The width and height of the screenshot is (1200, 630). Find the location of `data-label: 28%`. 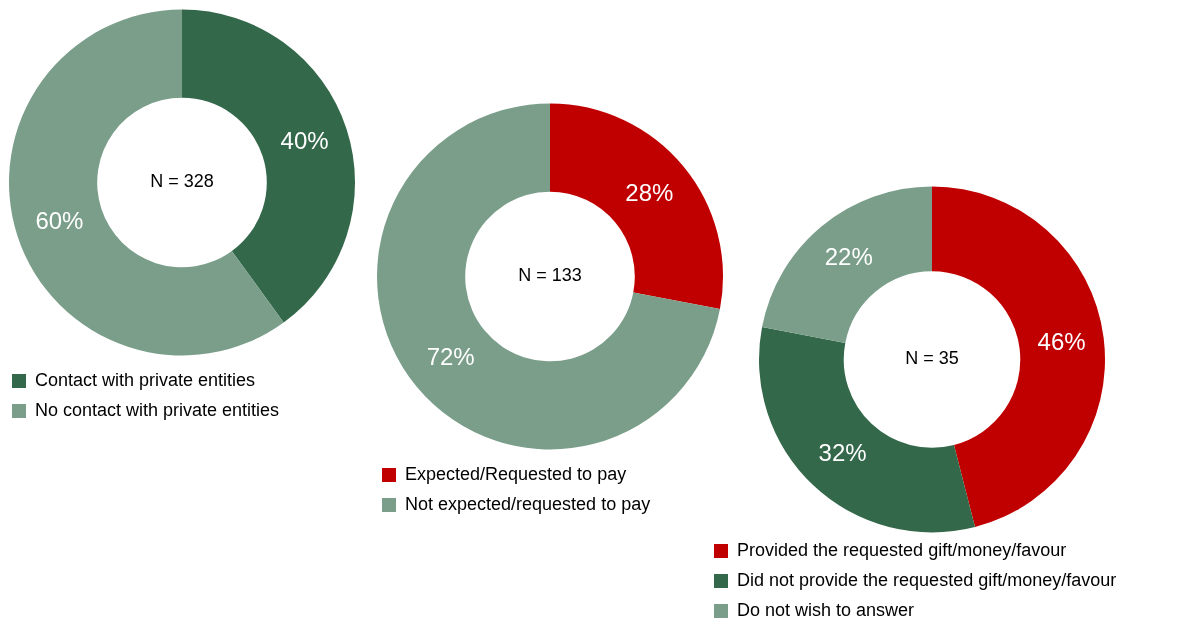

data-label: 28% is located at coordinates (649, 192).